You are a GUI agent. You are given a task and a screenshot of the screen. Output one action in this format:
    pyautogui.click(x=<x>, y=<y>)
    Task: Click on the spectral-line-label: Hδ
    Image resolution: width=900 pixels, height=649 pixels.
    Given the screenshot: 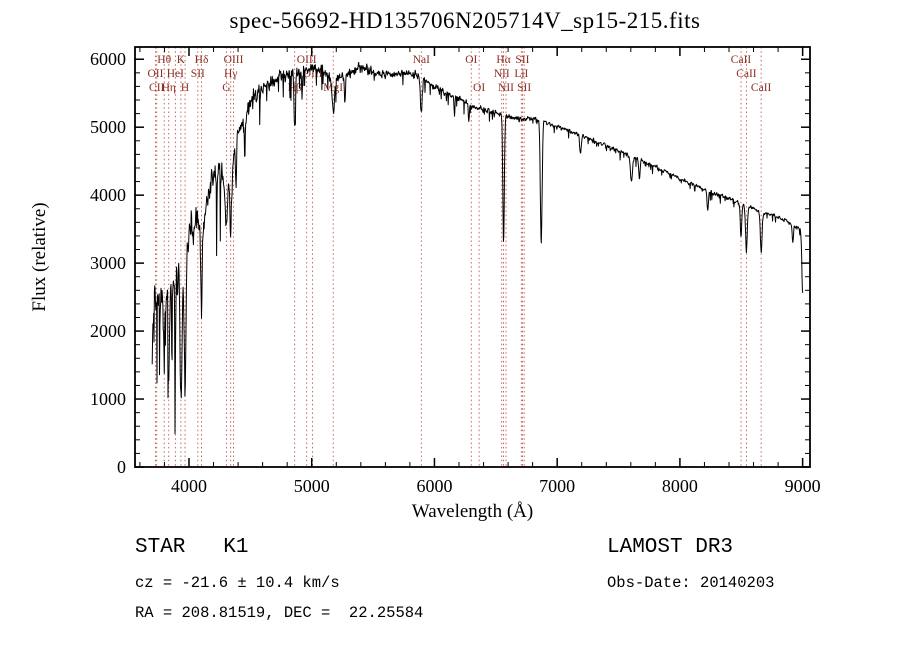 What is the action you would take?
    pyautogui.click(x=202, y=60)
    